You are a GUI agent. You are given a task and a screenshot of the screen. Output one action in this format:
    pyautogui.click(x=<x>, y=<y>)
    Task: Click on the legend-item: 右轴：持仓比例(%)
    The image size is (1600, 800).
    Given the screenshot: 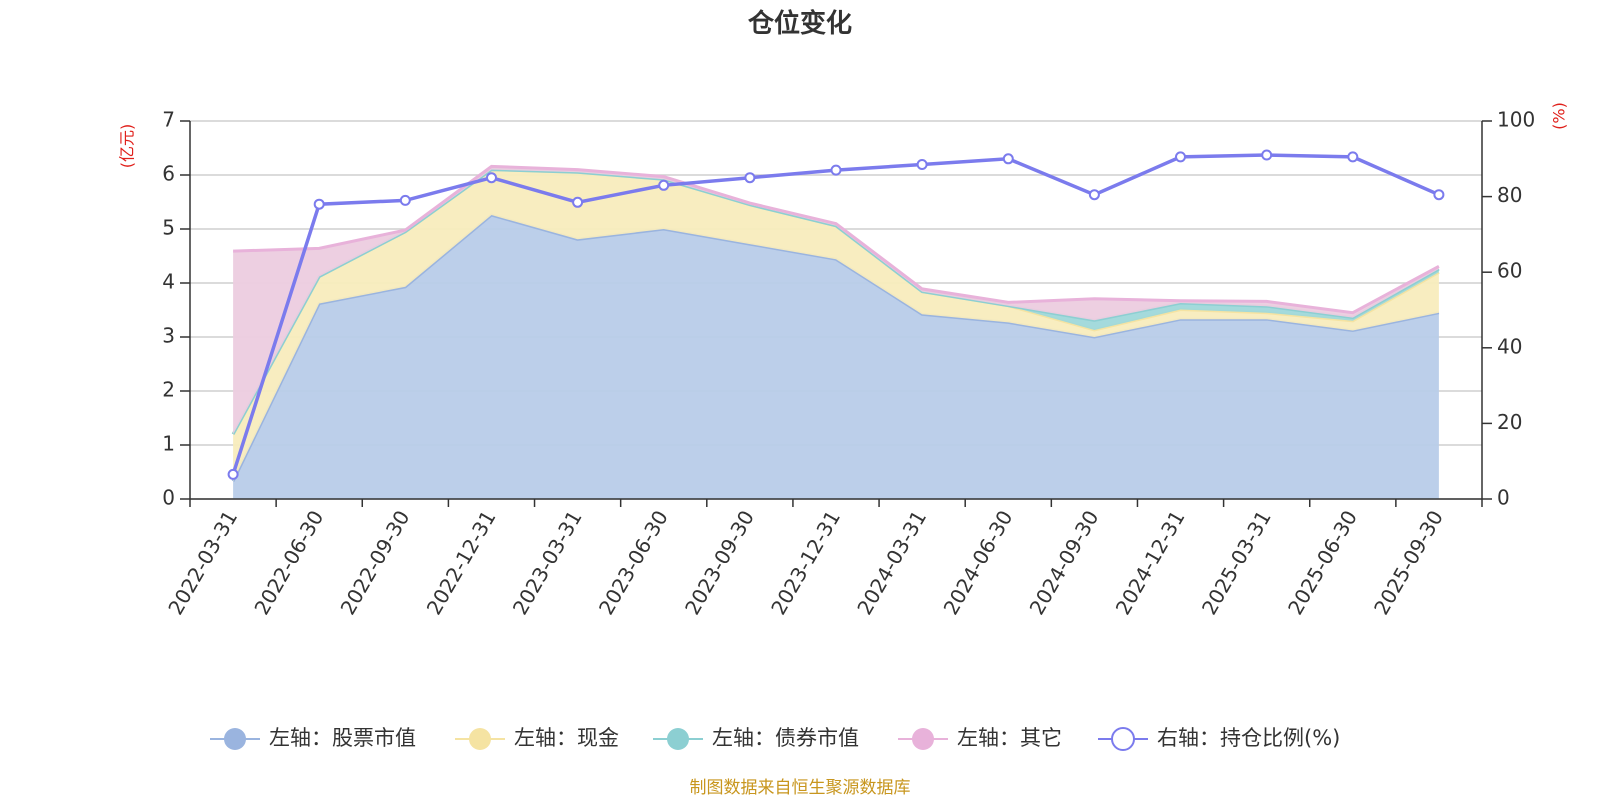 What is the action you would take?
    pyautogui.click(x=1219, y=738)
    